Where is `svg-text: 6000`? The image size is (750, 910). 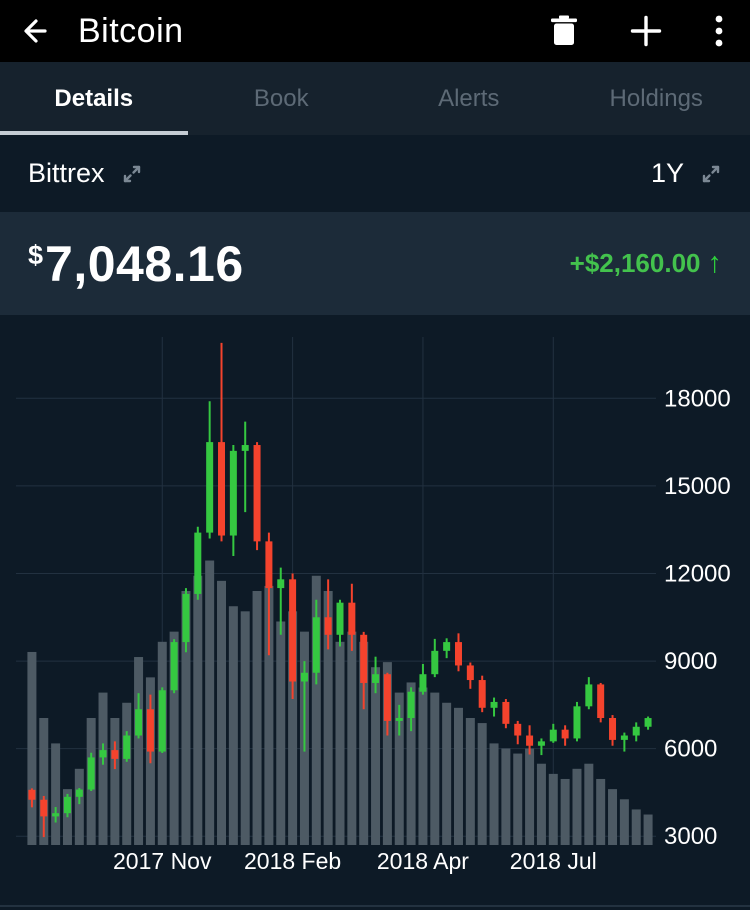 svg-text: 6000 is located at coordinates (690, 749).